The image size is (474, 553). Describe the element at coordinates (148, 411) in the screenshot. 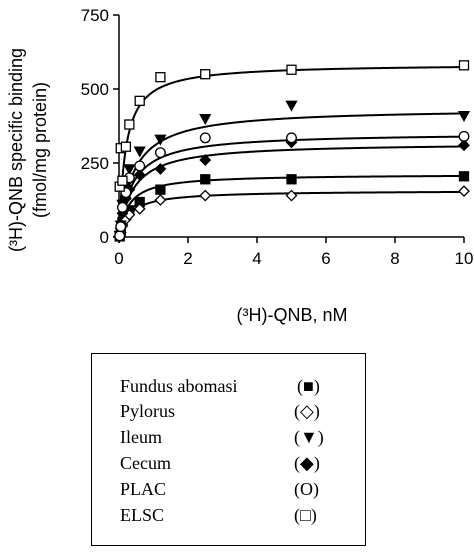

I see `legend-label: Pylorus` at that location.